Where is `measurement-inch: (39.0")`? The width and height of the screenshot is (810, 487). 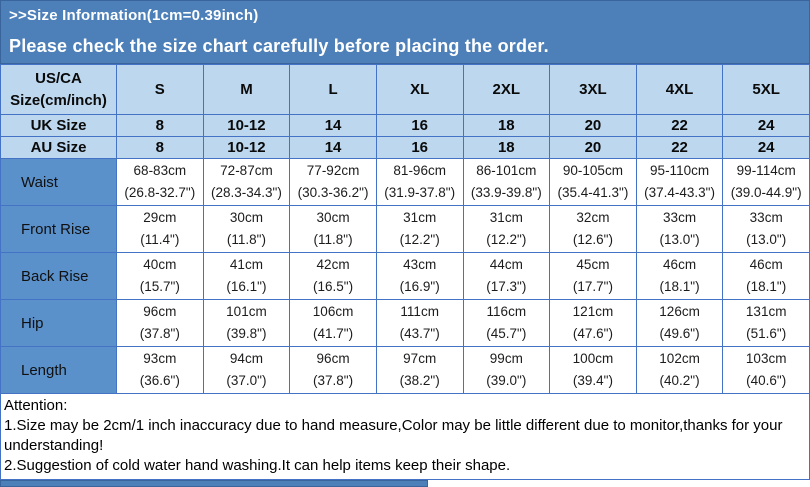
measurement-inch: (39.0") is located at coordinates (506, 380).